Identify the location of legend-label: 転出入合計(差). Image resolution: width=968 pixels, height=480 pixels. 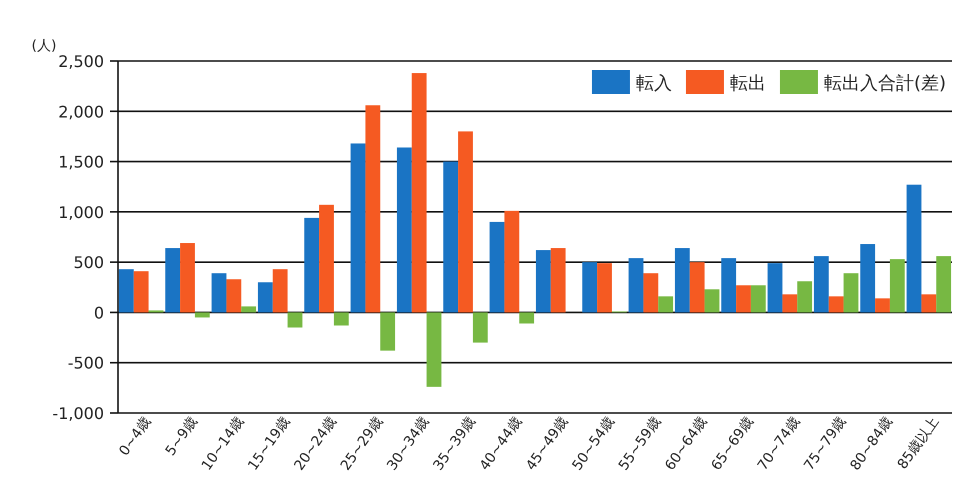
(885, 83).